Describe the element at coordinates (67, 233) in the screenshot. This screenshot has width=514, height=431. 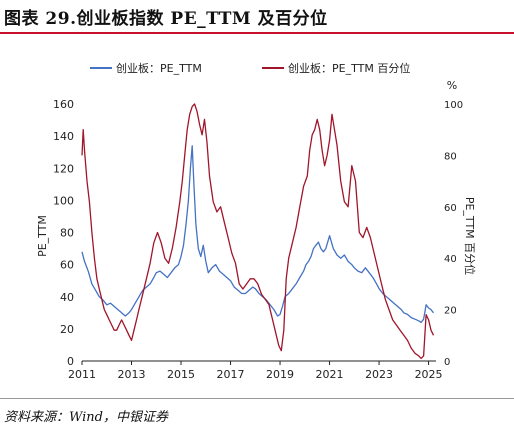
I see `y-left-tick-label: 80` at that location.